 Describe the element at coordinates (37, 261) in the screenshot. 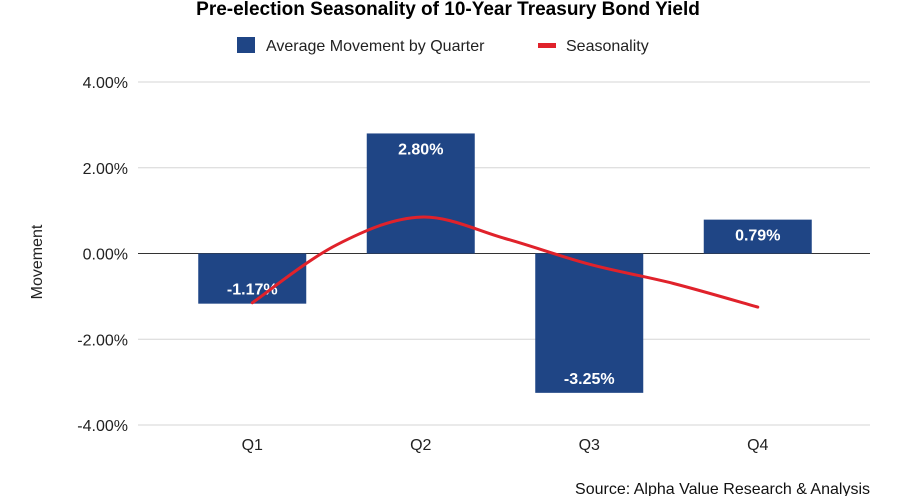

I see `y-axis-title: Movement` at that location.